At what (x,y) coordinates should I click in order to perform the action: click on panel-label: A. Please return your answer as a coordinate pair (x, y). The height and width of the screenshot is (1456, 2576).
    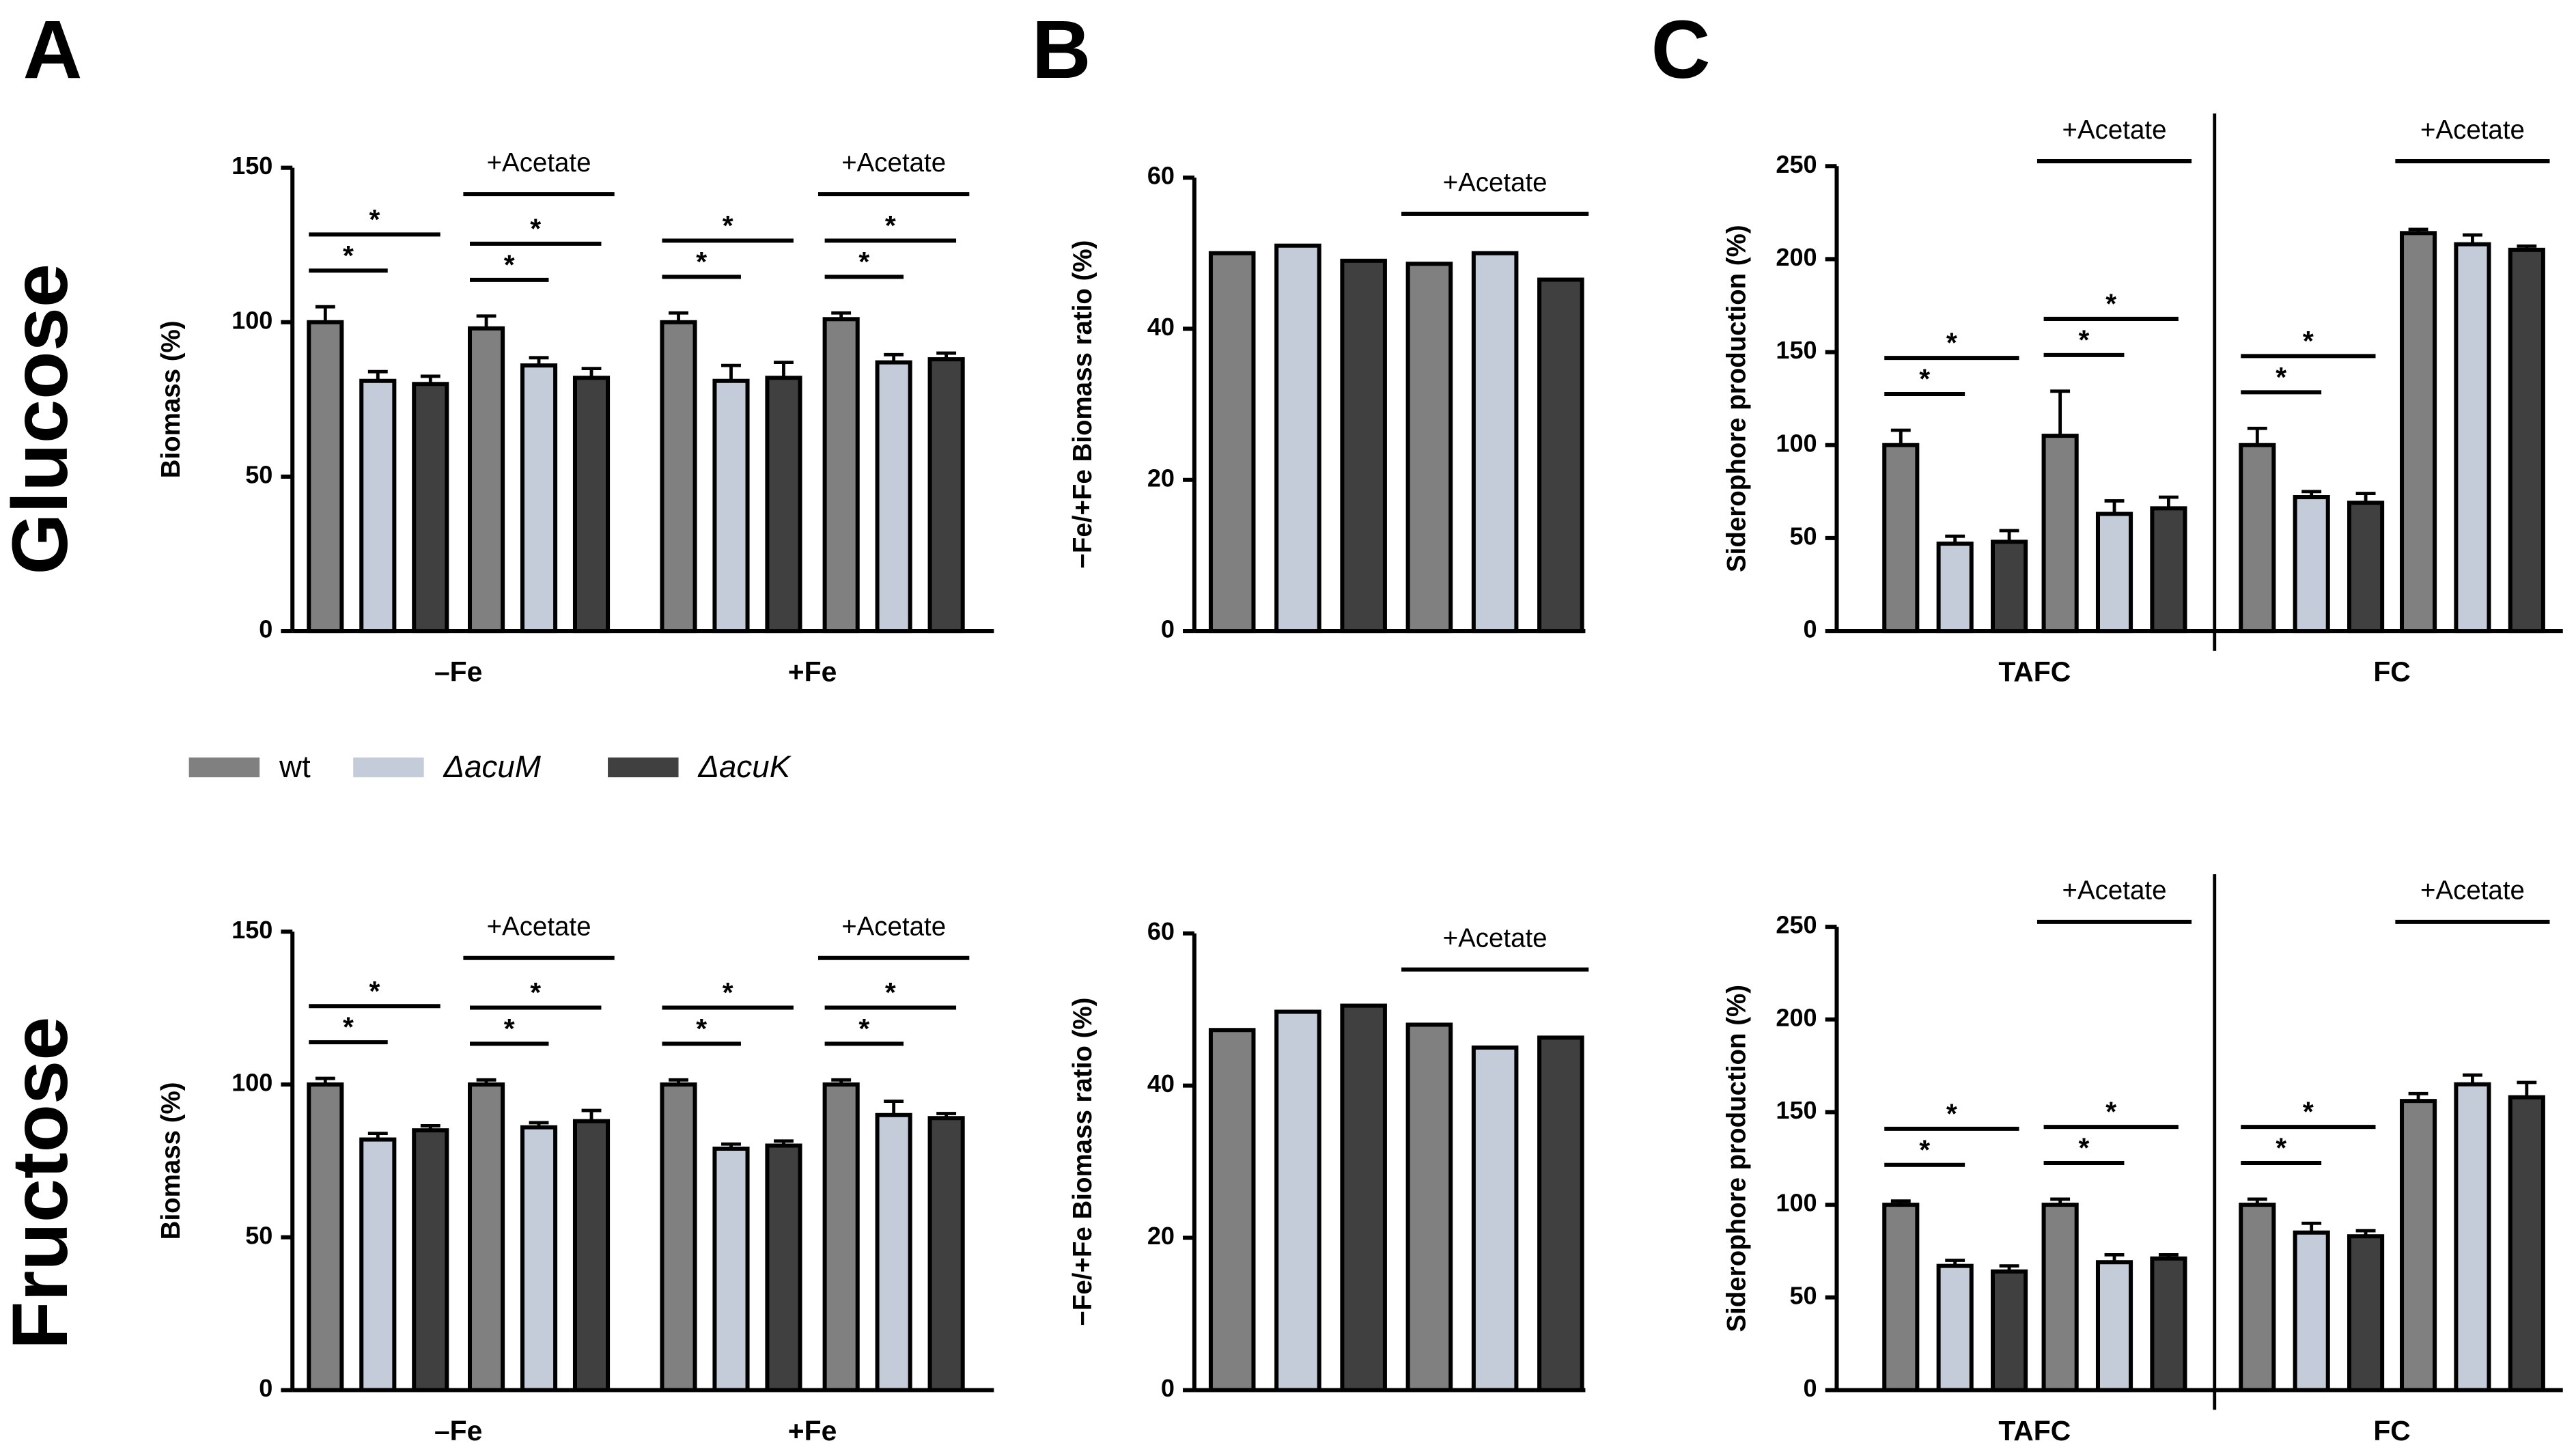
    Looking at the image, I should click on (53, 50).